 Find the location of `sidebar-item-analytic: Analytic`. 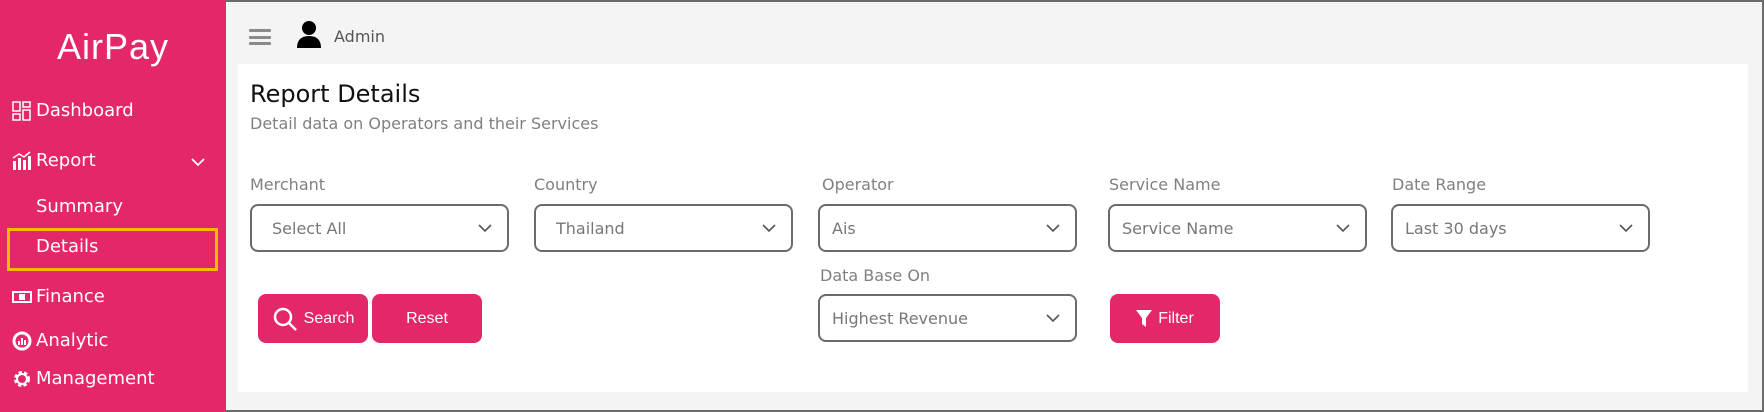

sidebar-item-analytic: Analytic is located at coordinates (60, 340).